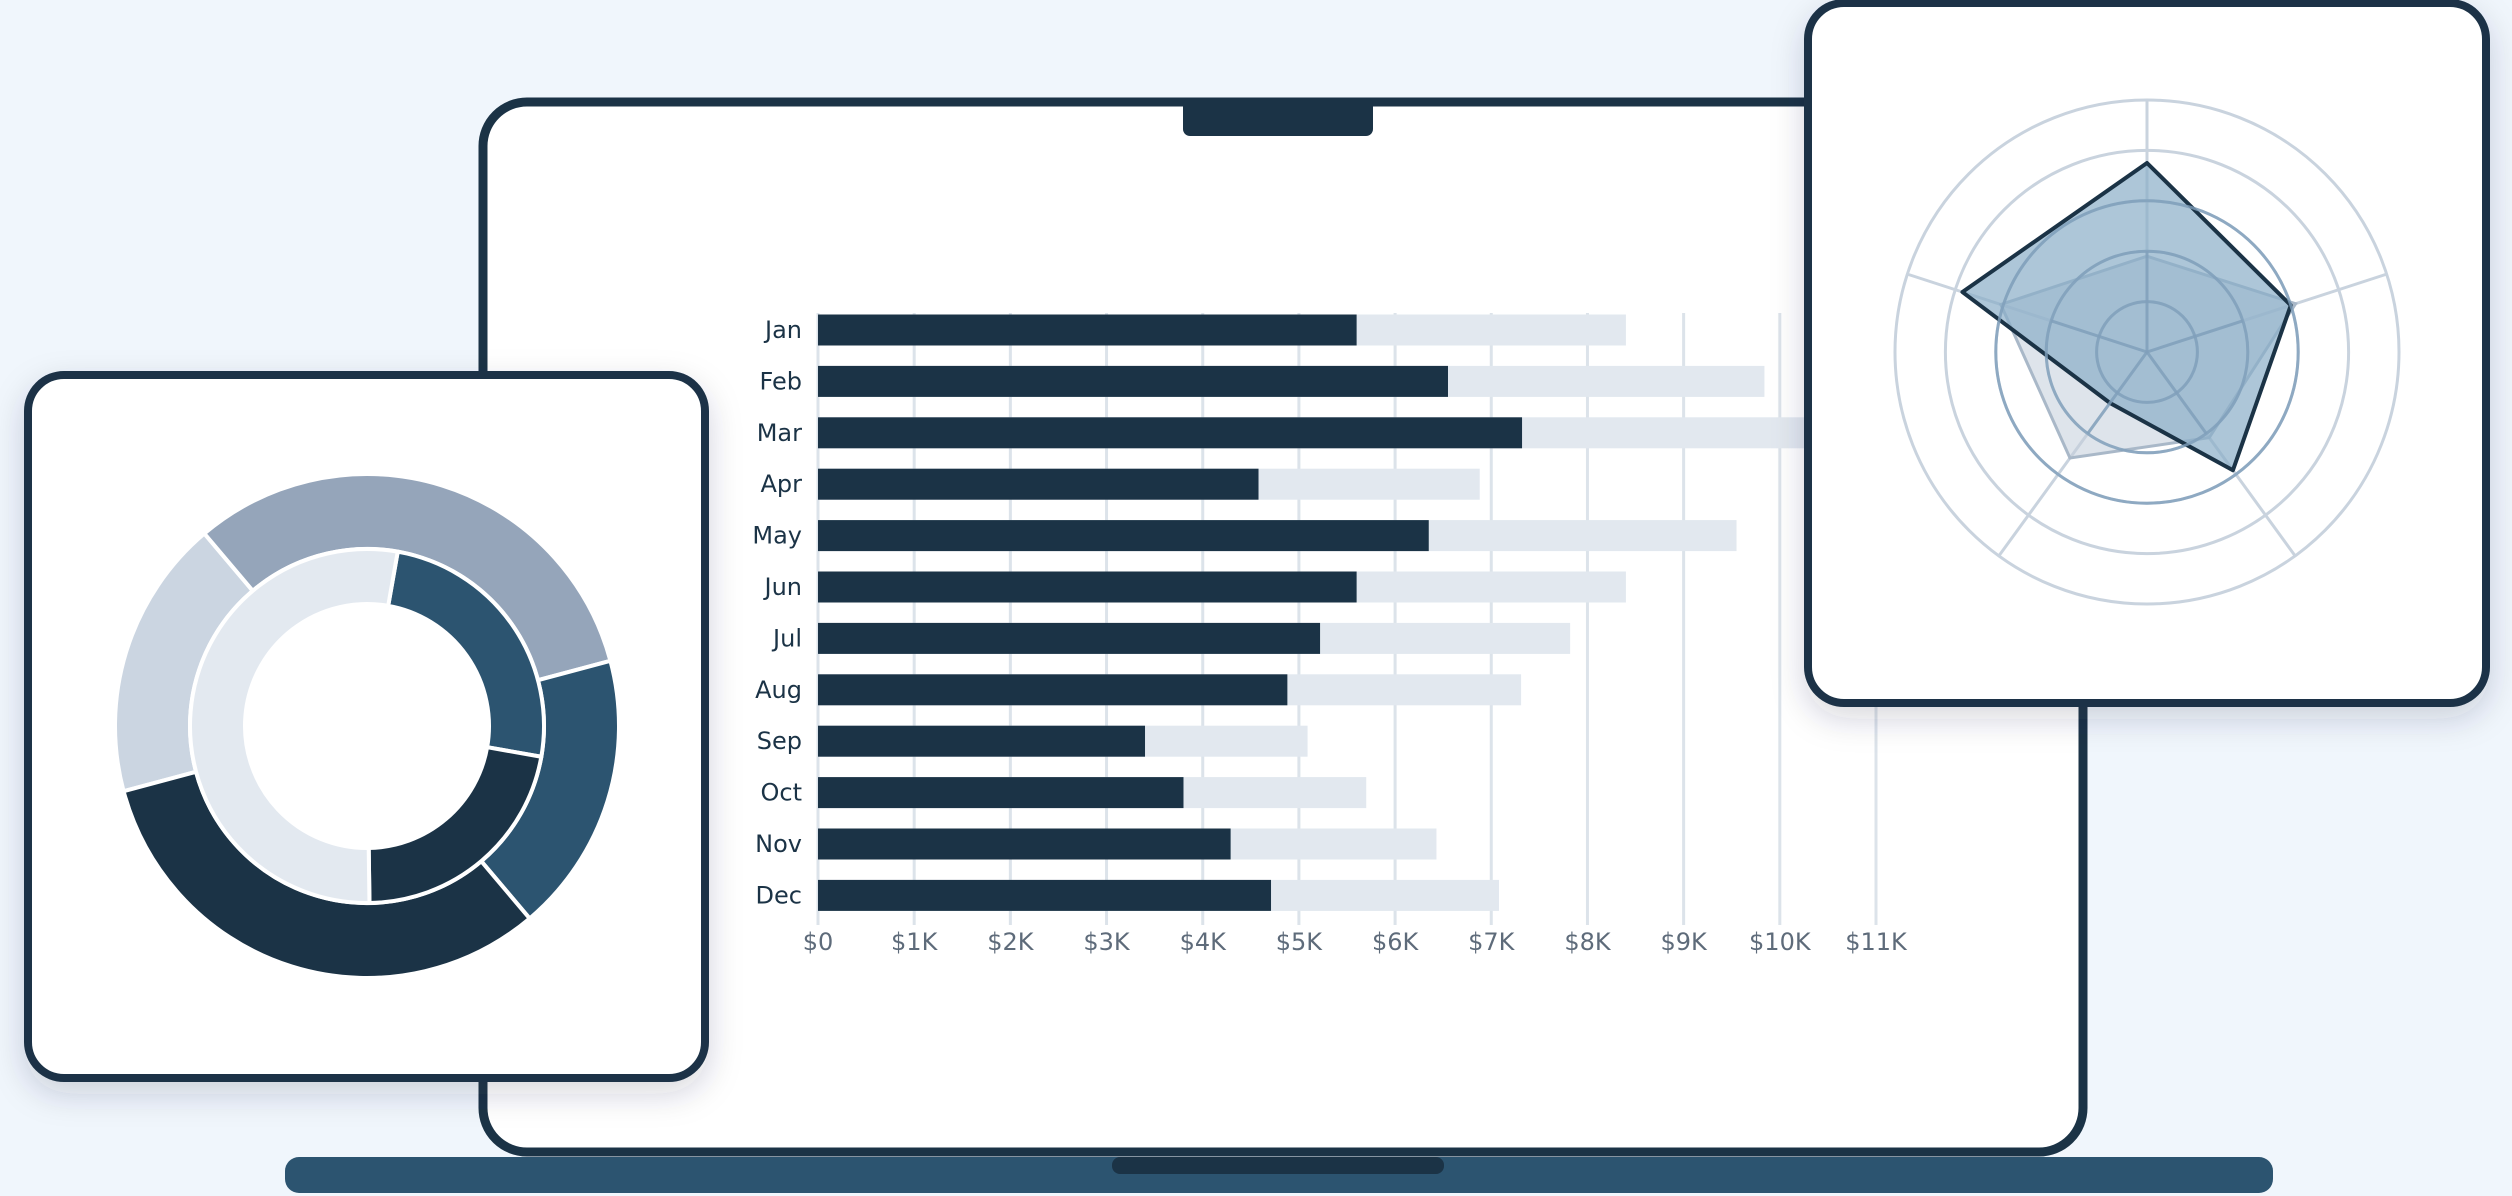 The height and width of the screenshot is (1196, 2512). Describe the element at coordinates (777, 612) in the screenshot. I see `bar-category-labels: Jan Feb Mar Apr May Jun Jul Aug Sep Oct Nov Dec` at that location.